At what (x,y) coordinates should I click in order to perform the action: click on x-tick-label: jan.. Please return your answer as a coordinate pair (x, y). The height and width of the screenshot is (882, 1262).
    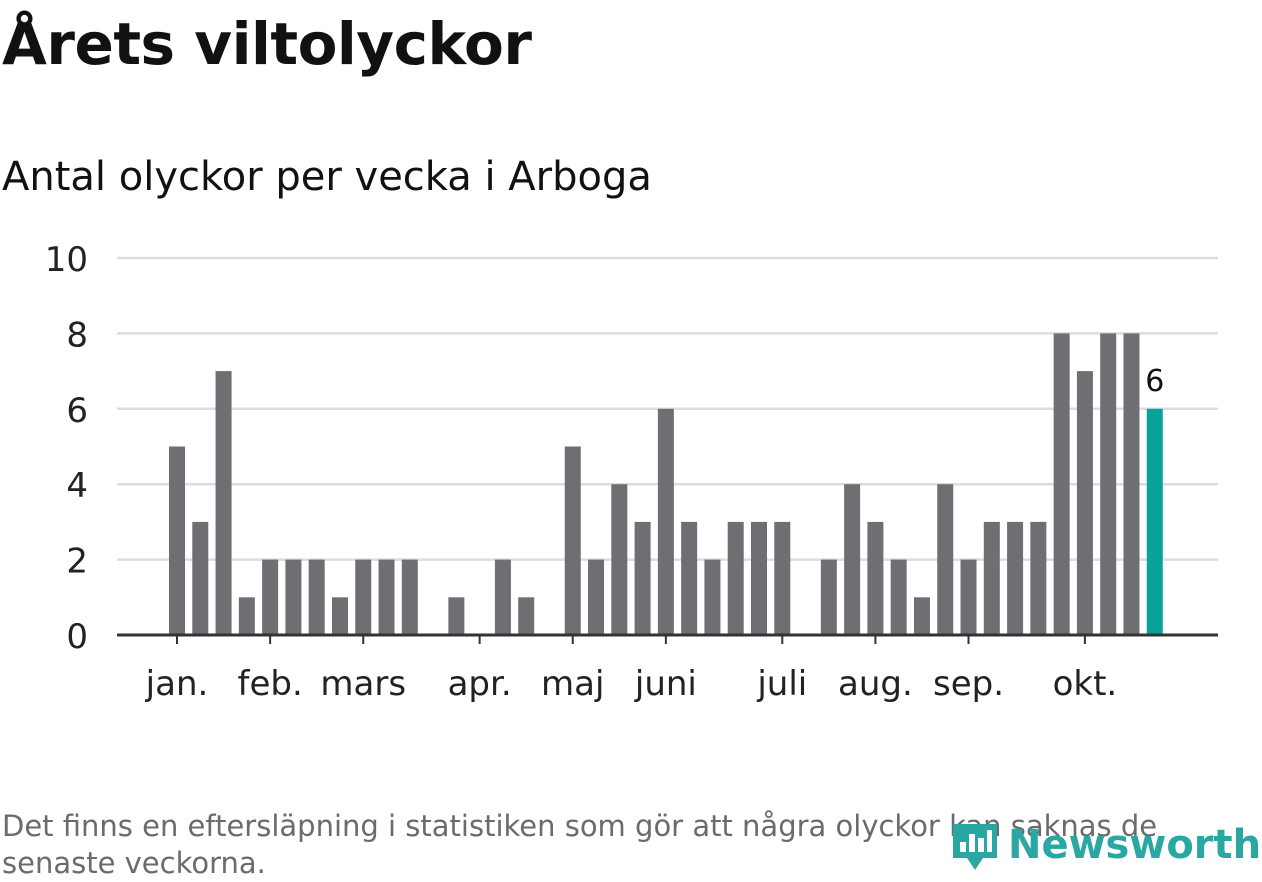
    Looking at the image, I should click on (177, 684).